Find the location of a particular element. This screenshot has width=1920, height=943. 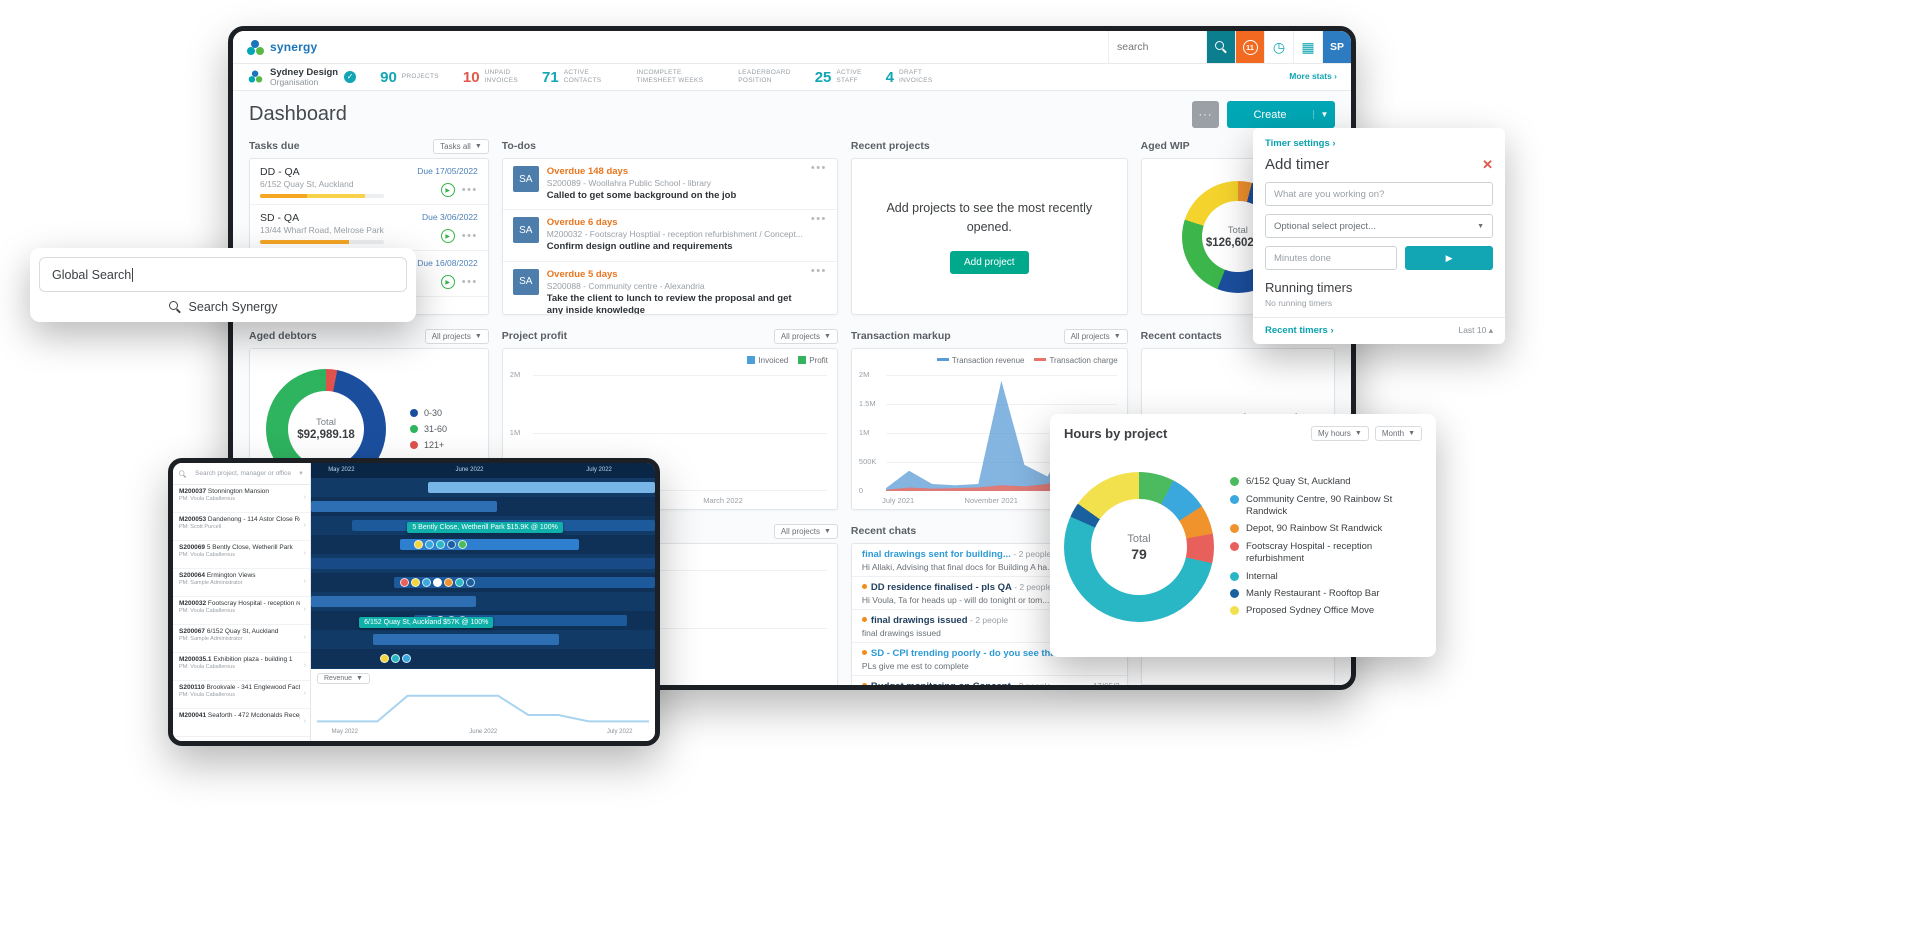

revenue-dropdown: Revenue ▼ is located at coordinates (343, 678).